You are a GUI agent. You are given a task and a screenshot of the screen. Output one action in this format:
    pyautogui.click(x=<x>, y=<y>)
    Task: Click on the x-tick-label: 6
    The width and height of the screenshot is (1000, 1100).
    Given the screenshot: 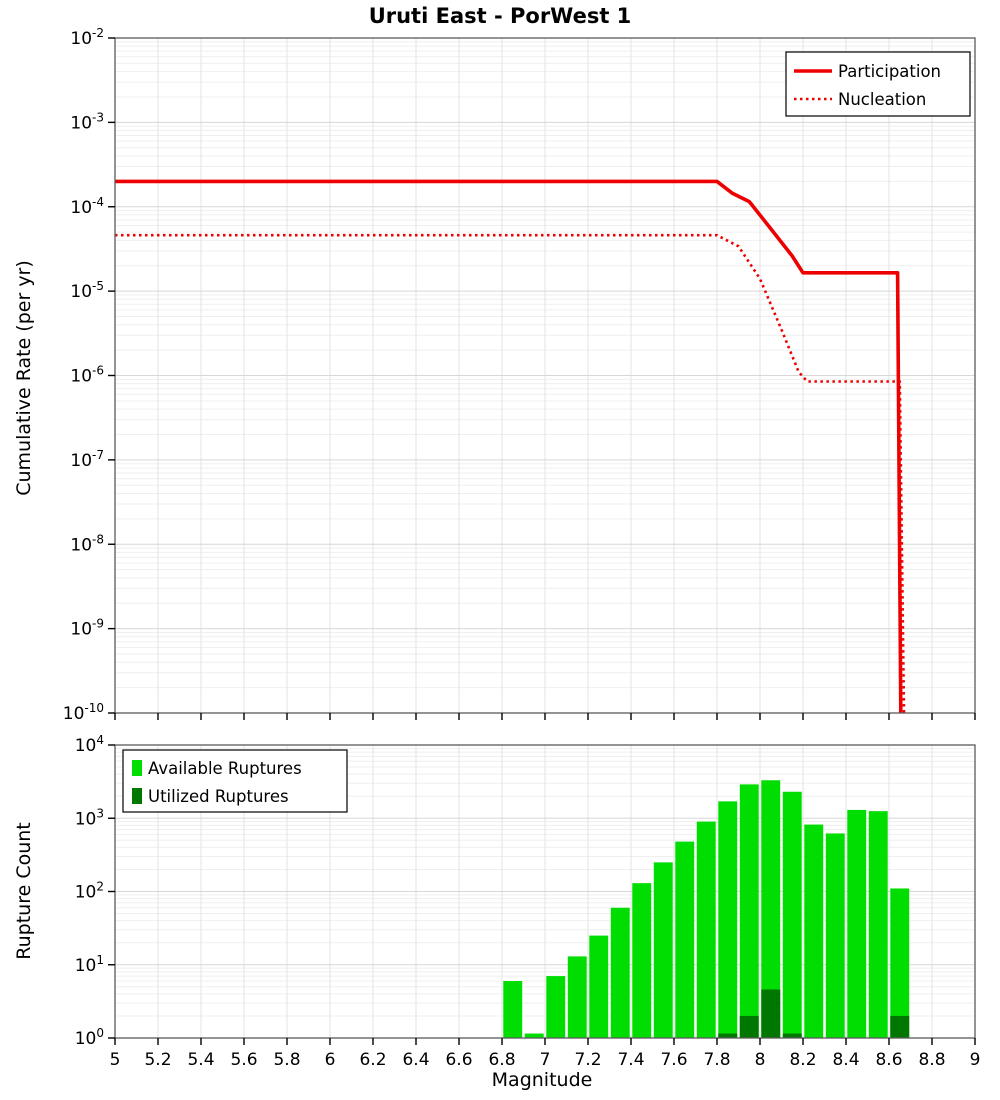 What is the action you would take?
    pyautogui.click(x=330, y=1060)
    